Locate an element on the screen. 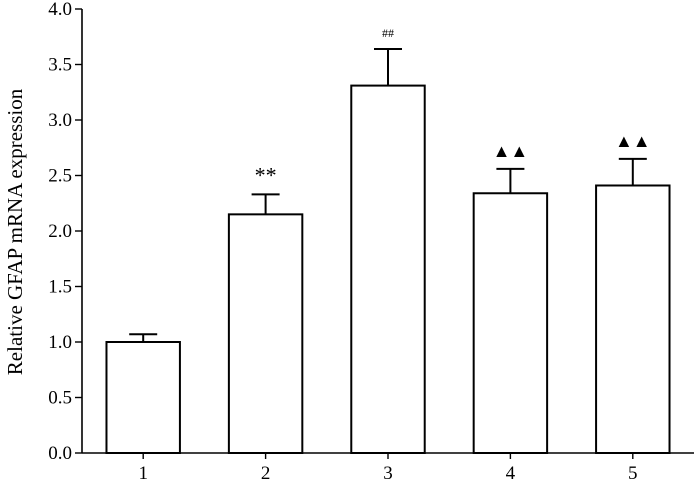 This screenshot has width=700, height=484. x-axis-ticks: 1 2 3 4 5 is located at coordinates (388, 468).